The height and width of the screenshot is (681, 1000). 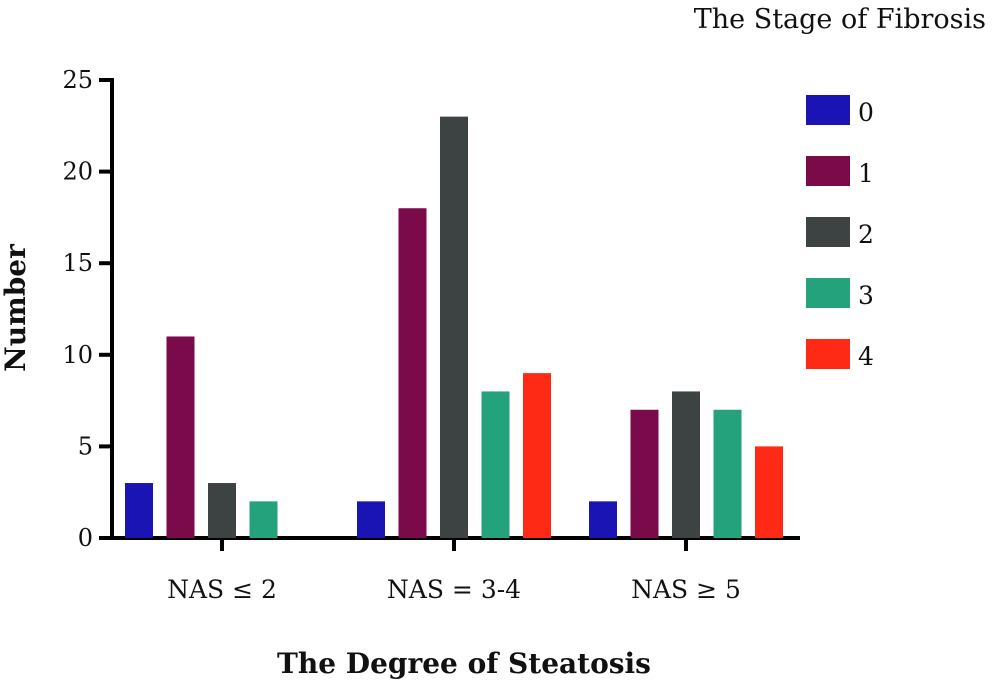 I want to click on y-tick-label: 15, so click(x=77, y=263).